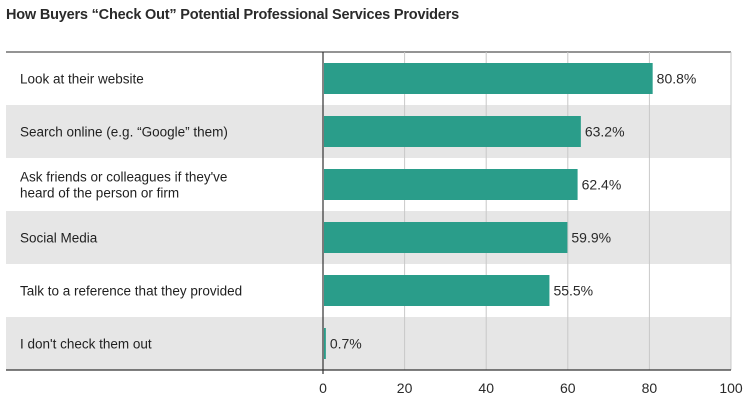 The height and width of the screenshot is (403, 745). Describe the element at coordinates (602, 185) in the screenshot. I see `data-label: 62.4%` at that location.